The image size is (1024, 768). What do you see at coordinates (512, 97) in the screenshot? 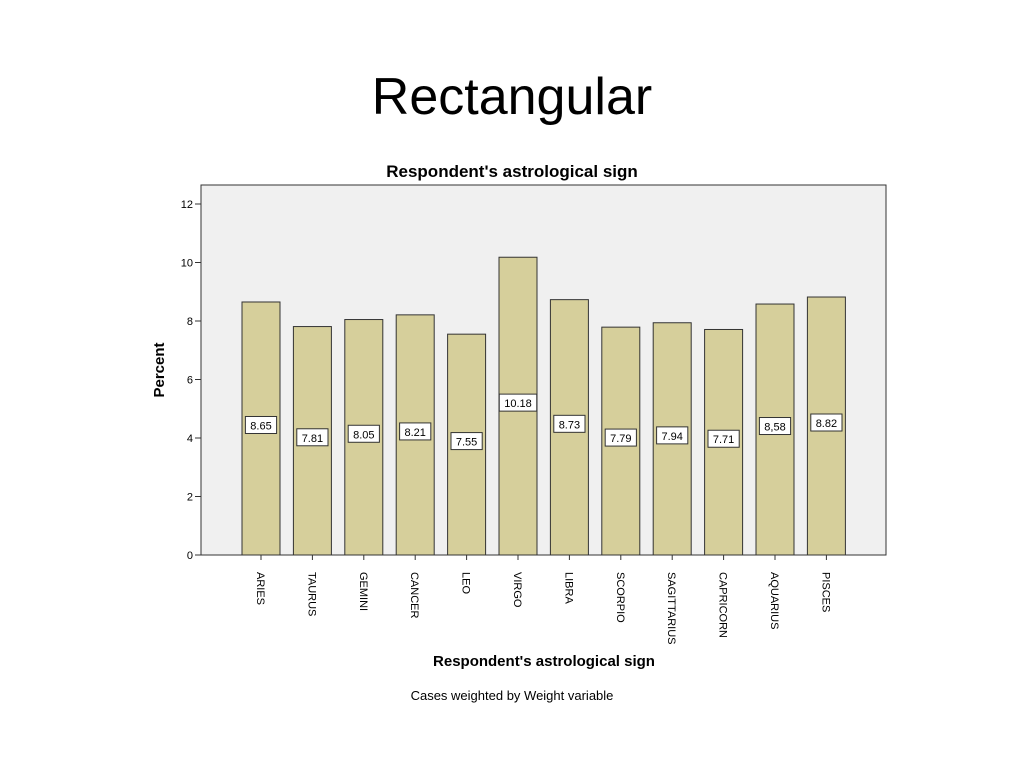
I see `slide-title: Rectangular` at bounding box center [512, 97].